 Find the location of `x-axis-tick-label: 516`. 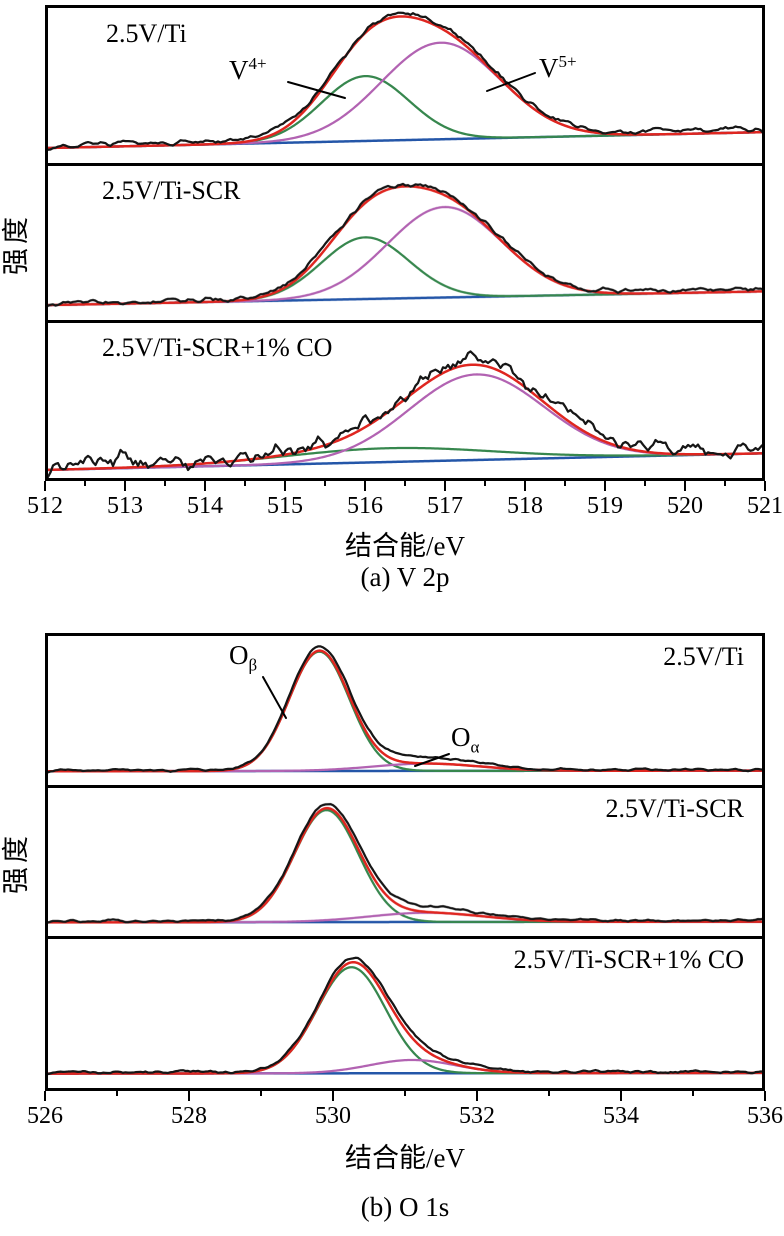

x-axis-tick-label: 516 is located at coordinates (364, 506).